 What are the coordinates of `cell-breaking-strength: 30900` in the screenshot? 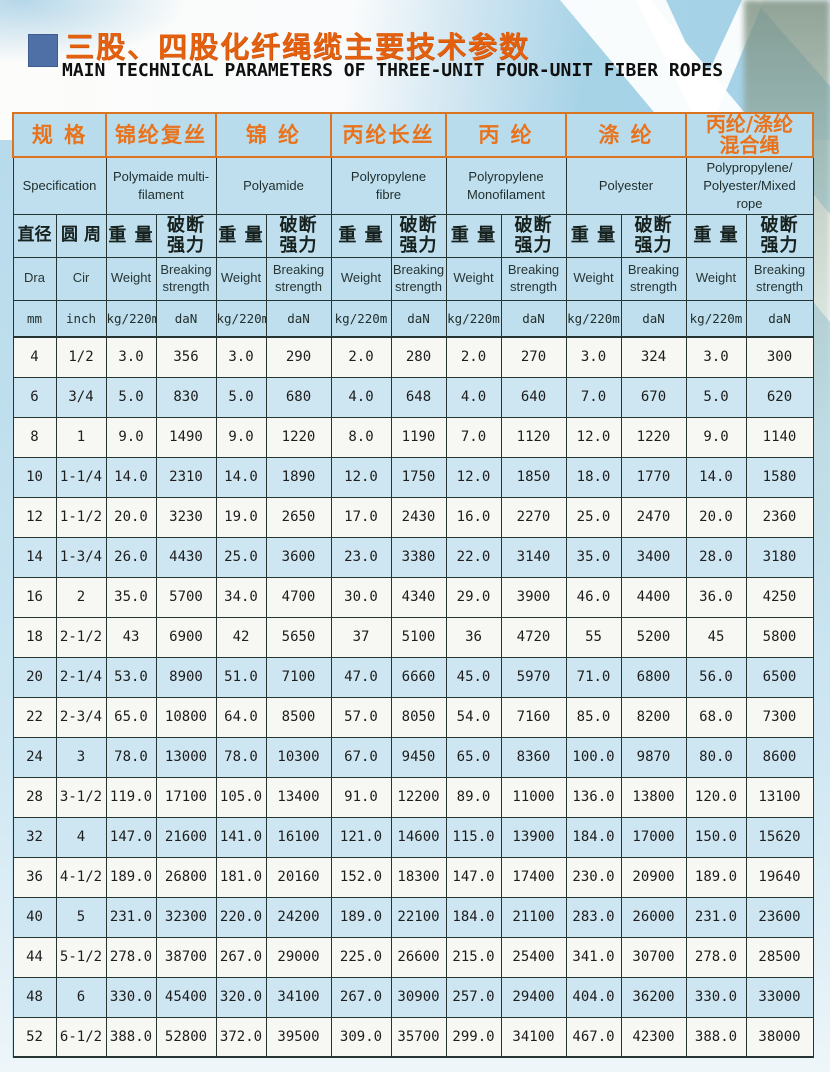 It's located at (418, 997).